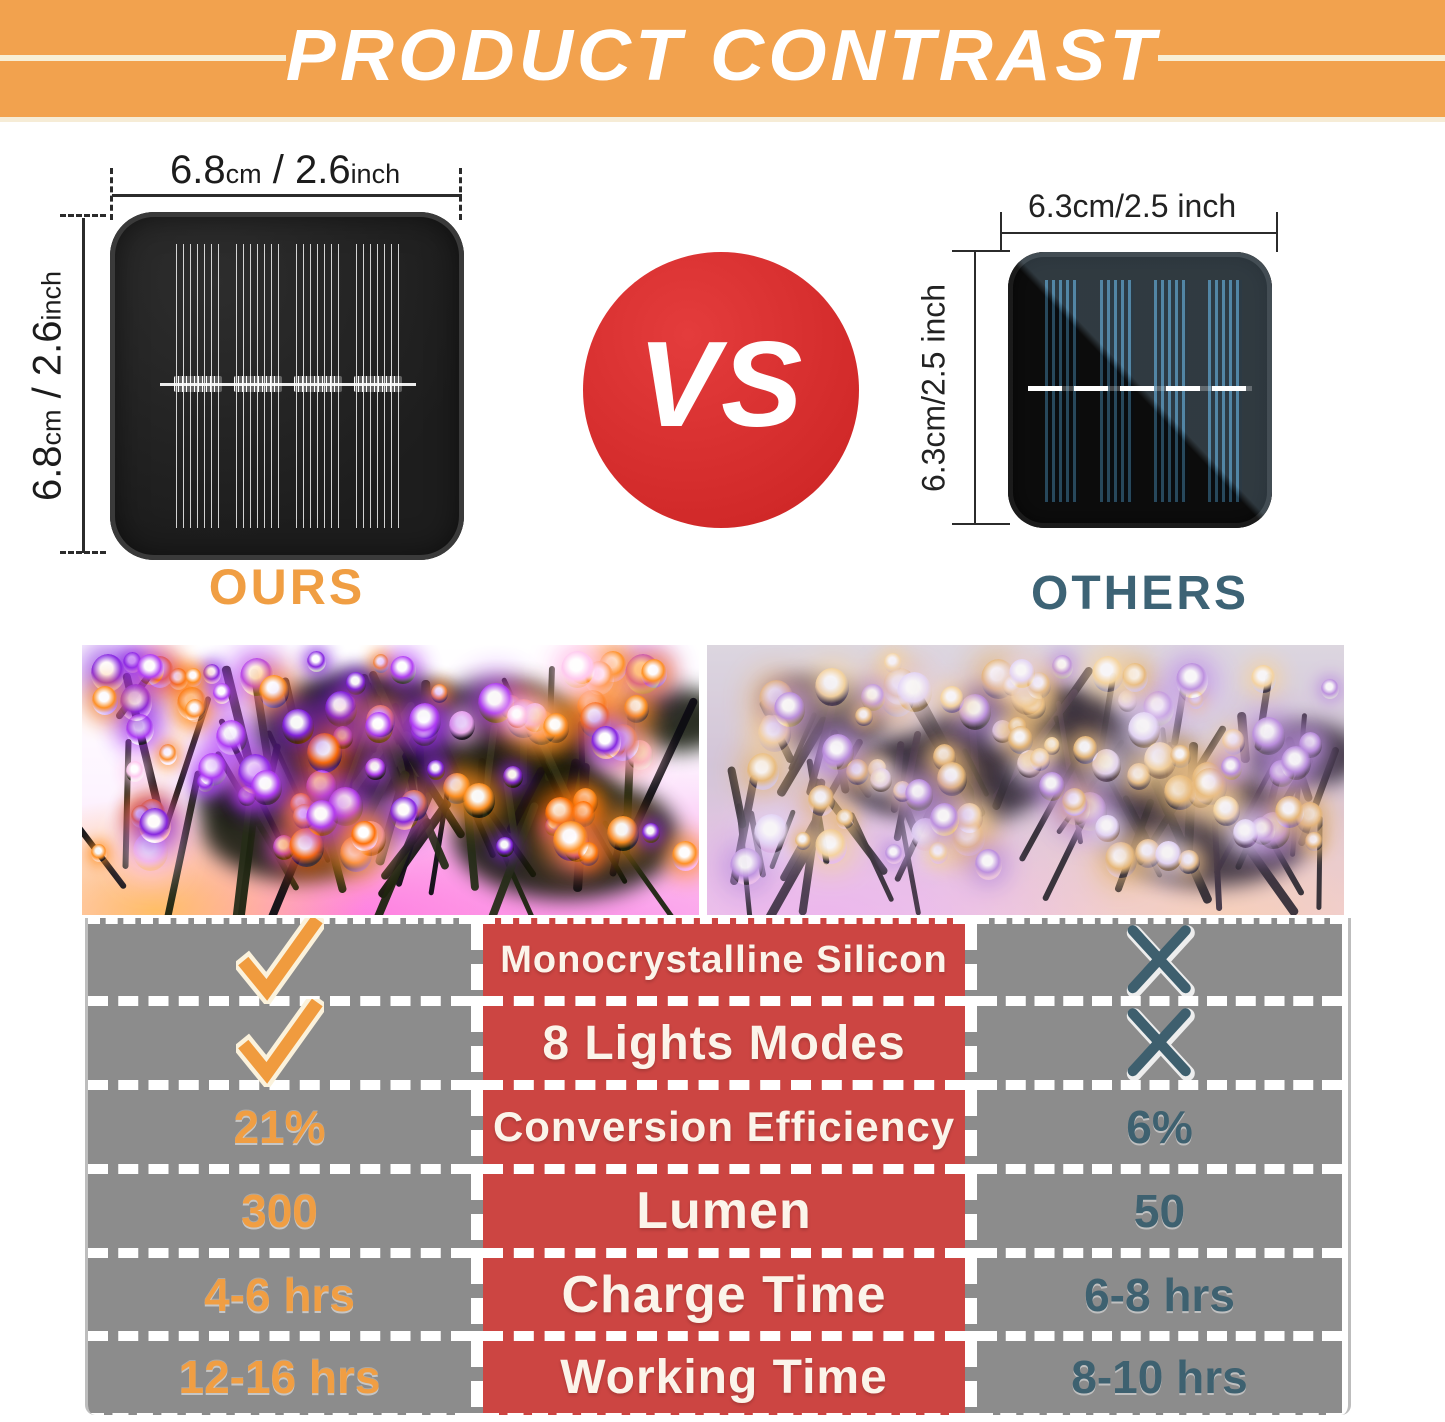  I want to click on table-row: 8 Lights Modes, so click(718, 1044).